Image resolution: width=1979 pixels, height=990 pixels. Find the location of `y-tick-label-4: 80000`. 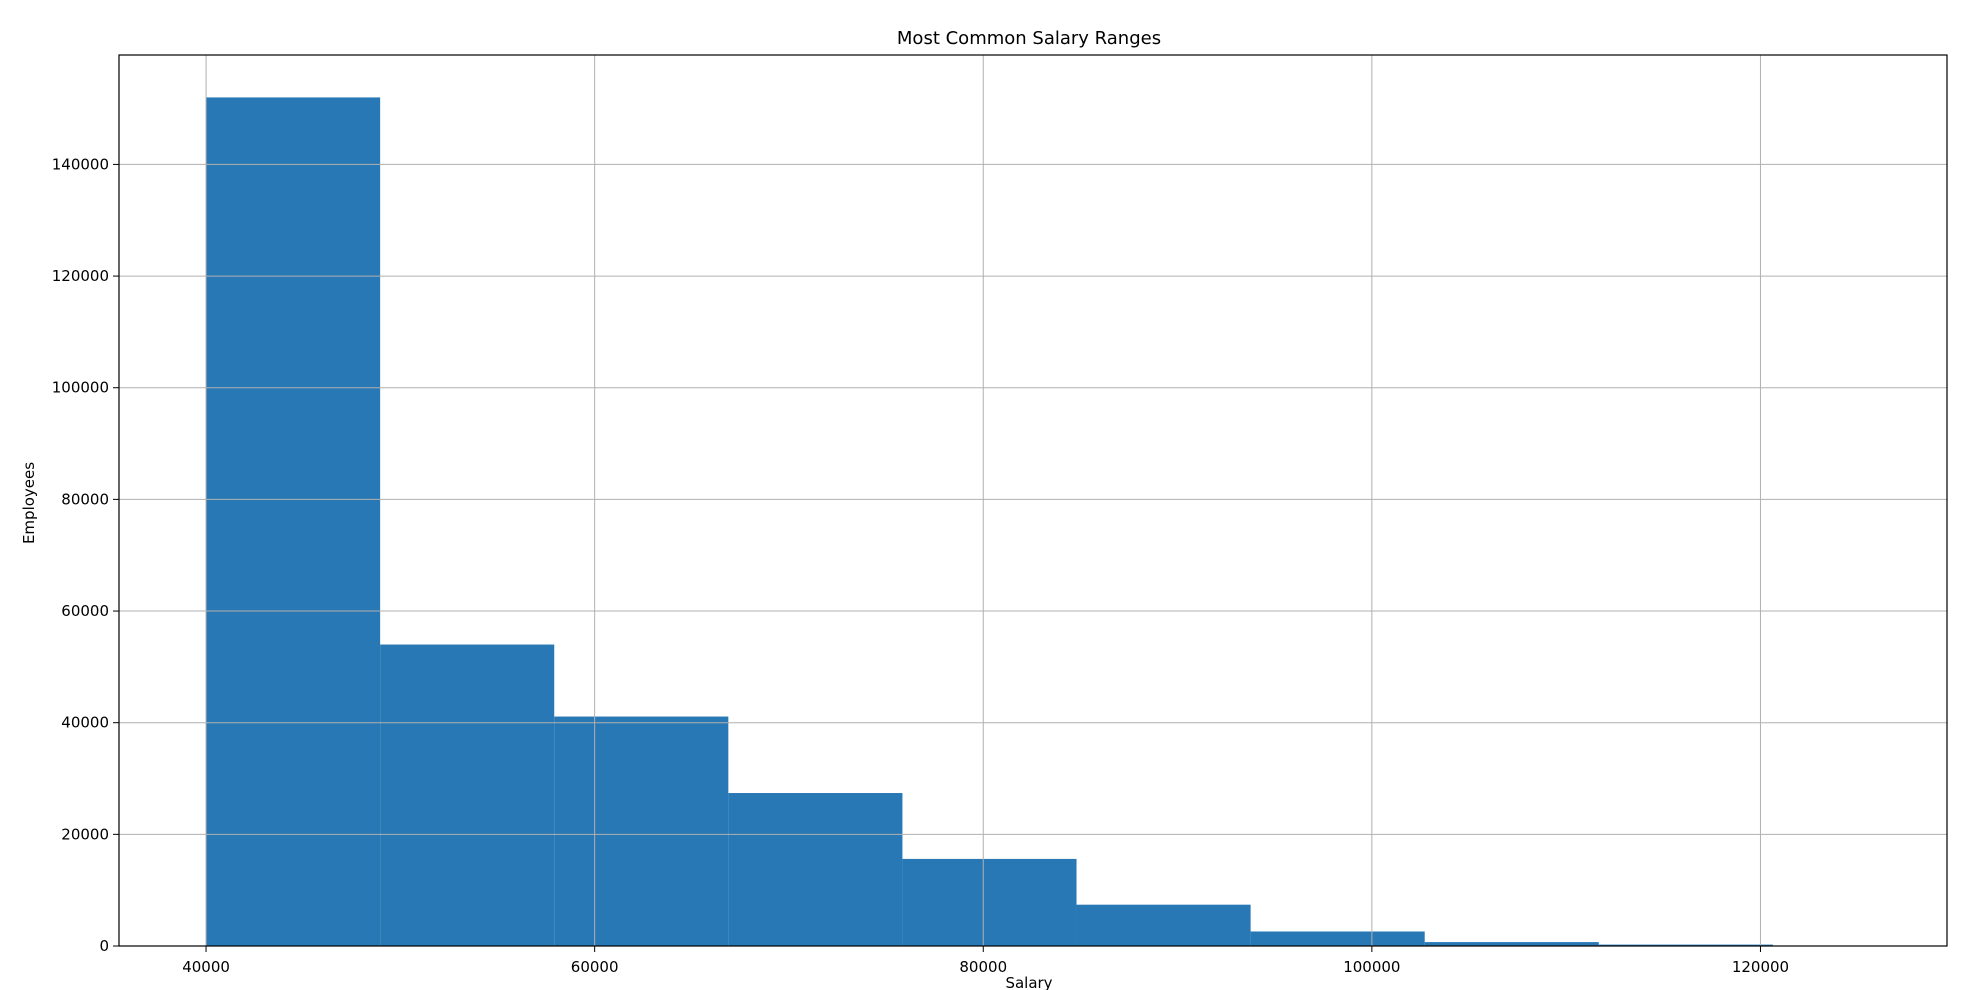

y-tick-label-4: 80000 is located at coordinates (85, 499).